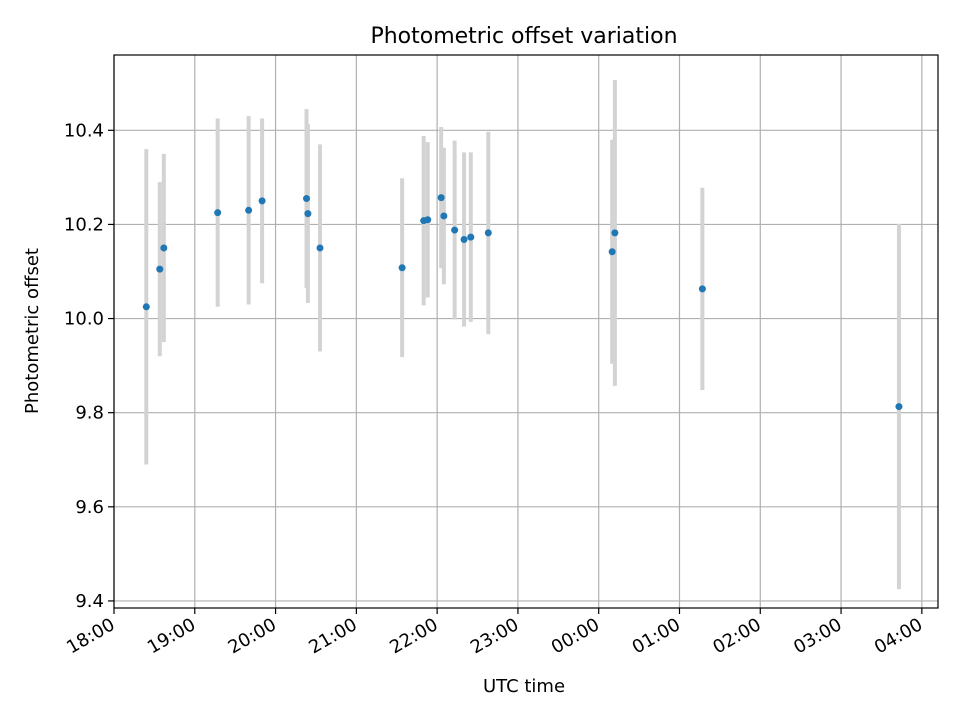  What do you see at coordinates (89, 413) in the screenshot?
I see `y-tick-label: 9.8` at bounding box center [89, 413].